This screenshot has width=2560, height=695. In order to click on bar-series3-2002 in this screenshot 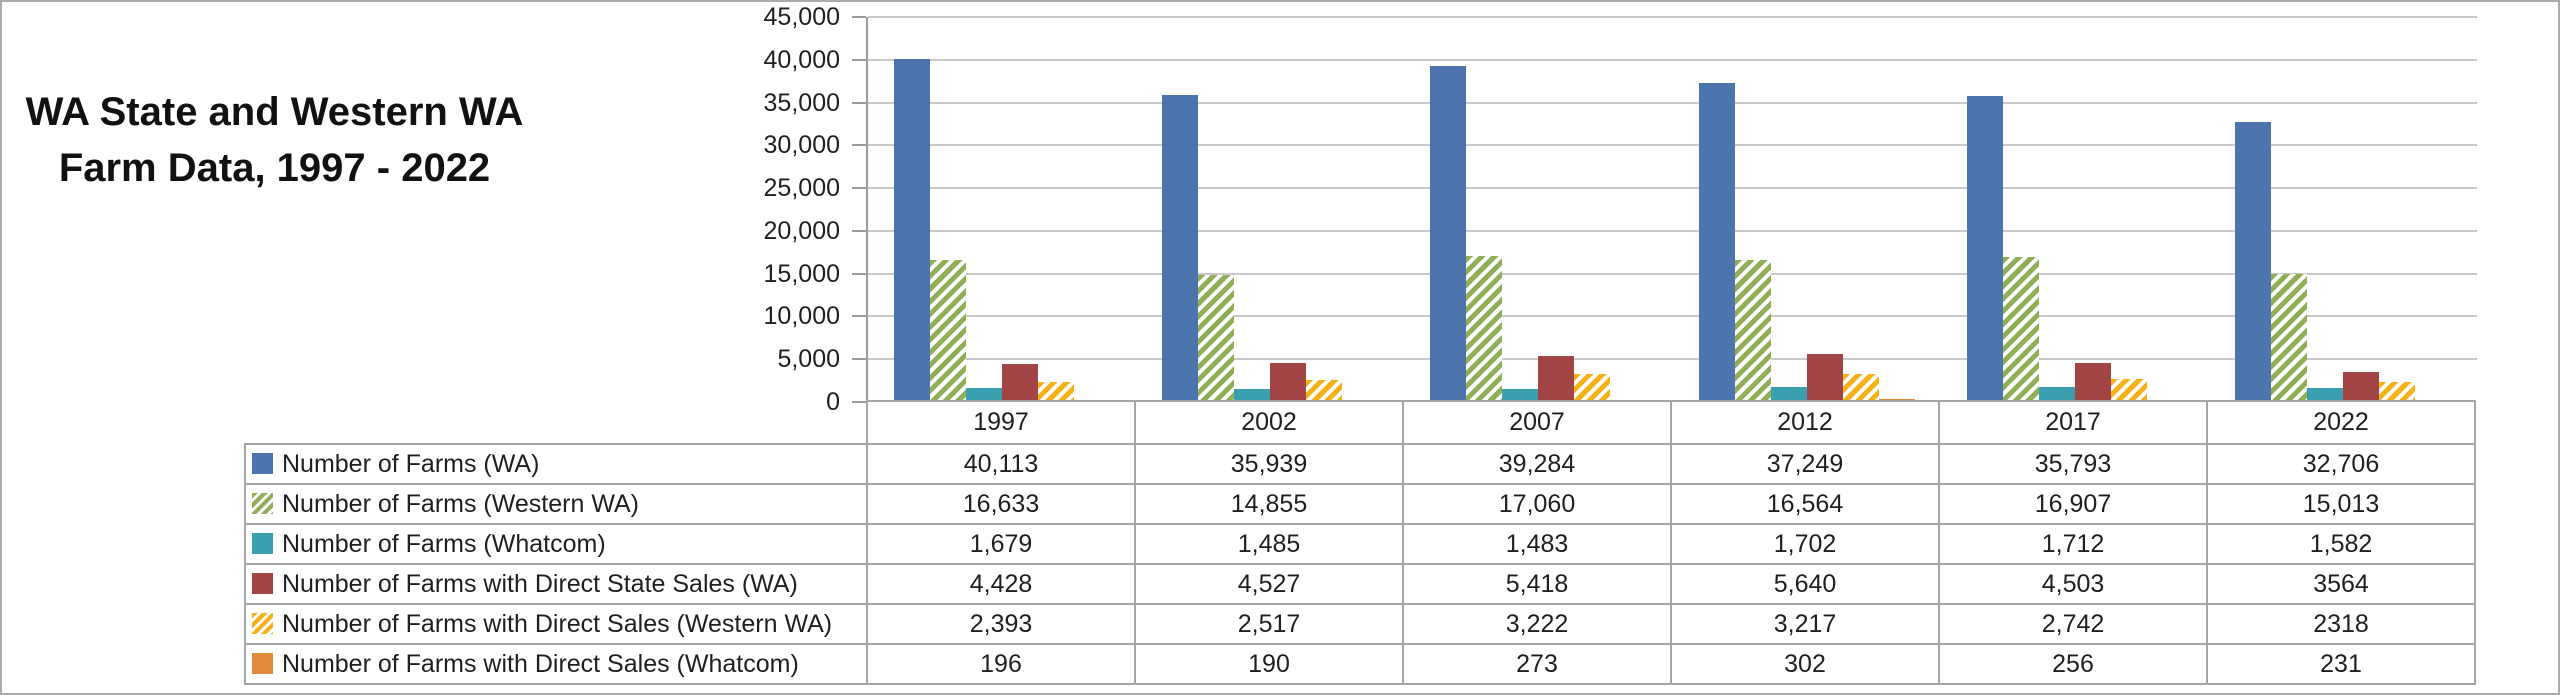, I will do `click(1252, 395)`.